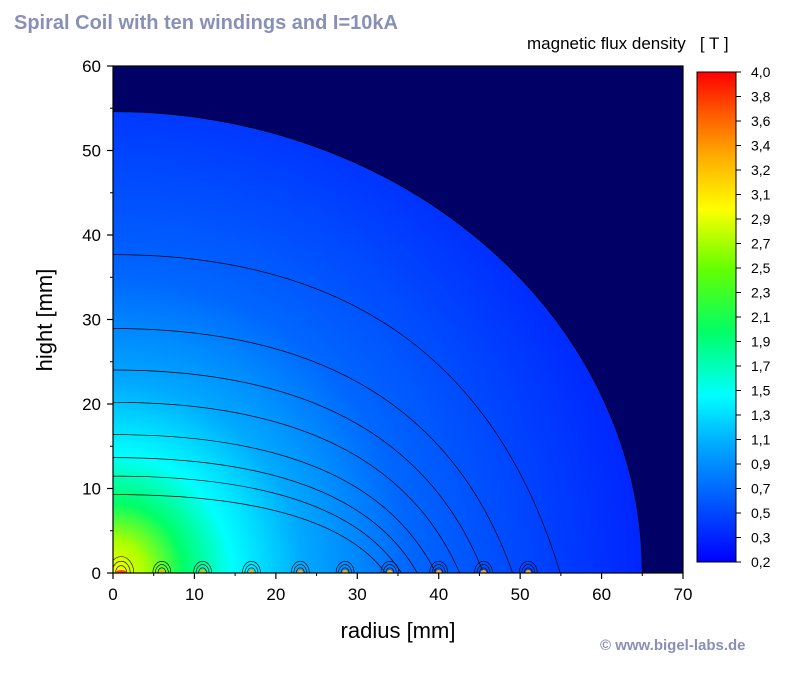 This screenshot has height=678, width=812. Describe the element at coordinates (761, 121) in the screenshot. I see `colorbar-tick-label: 3,6` at that location.